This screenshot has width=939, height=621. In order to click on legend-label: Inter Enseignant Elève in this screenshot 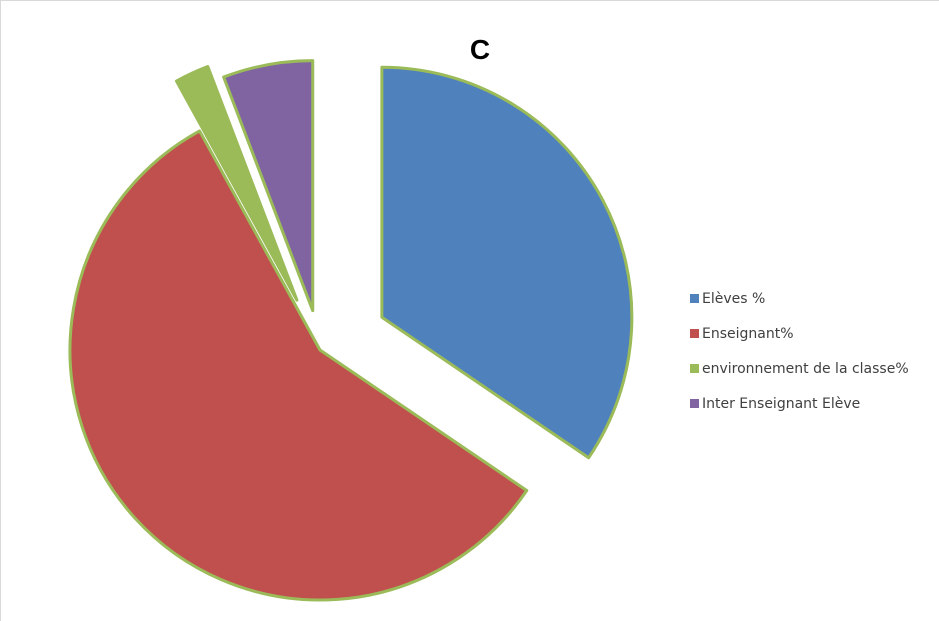, I will do `click(781, 403)`.